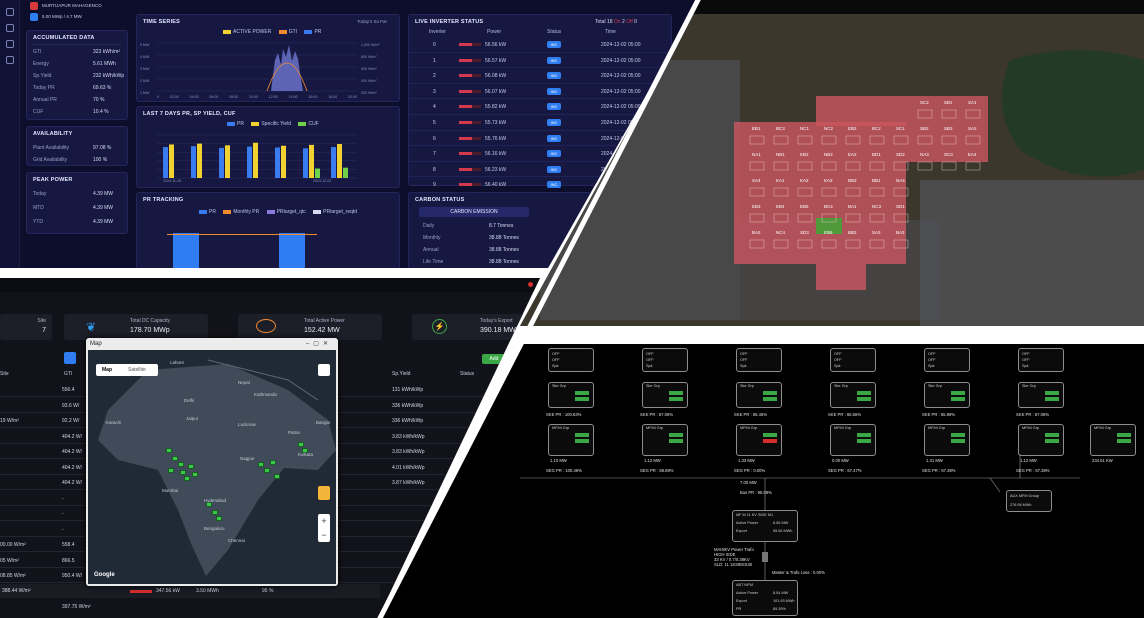 This screenshot has width=1144, height=618. I want to click on card-title: TIME SERIES, so click(162, 22).